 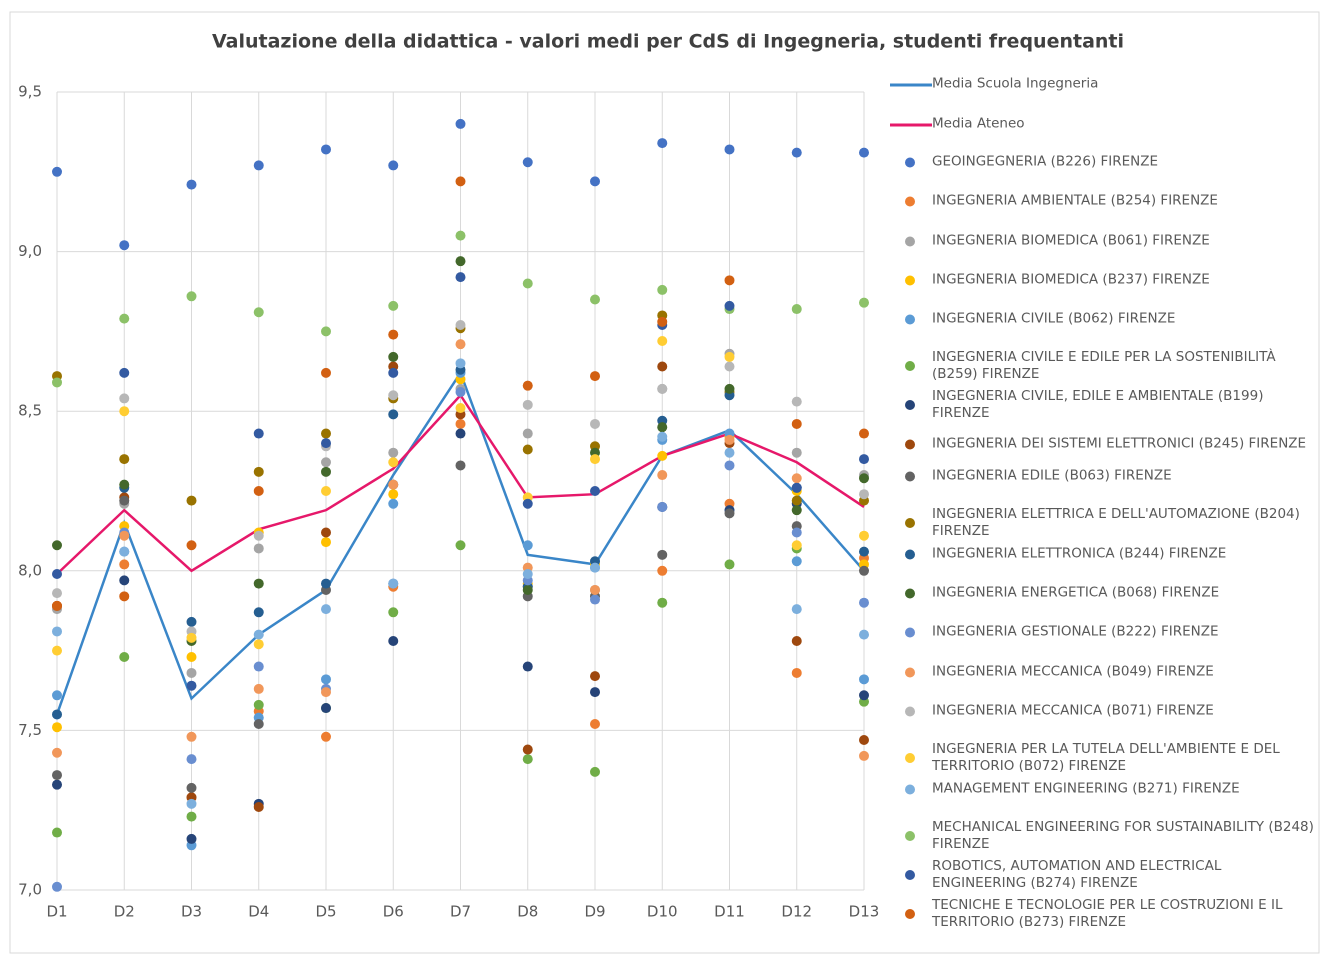 I want to click on legend-item: INGEGNERIA BIOMEDICA (B061) FIRENZE, so click(x=1103, y=241).